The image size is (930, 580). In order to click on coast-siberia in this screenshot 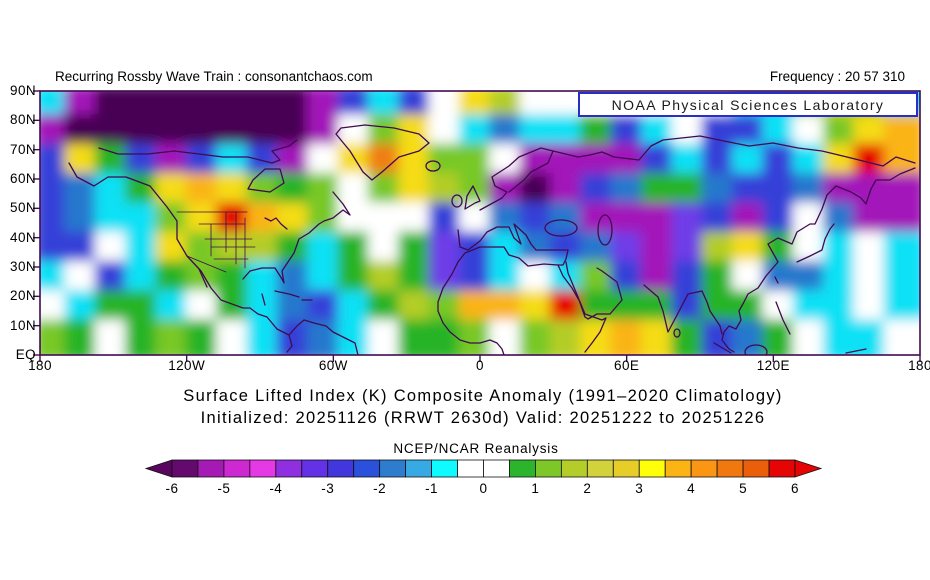, I will do `click(734, 151)`.